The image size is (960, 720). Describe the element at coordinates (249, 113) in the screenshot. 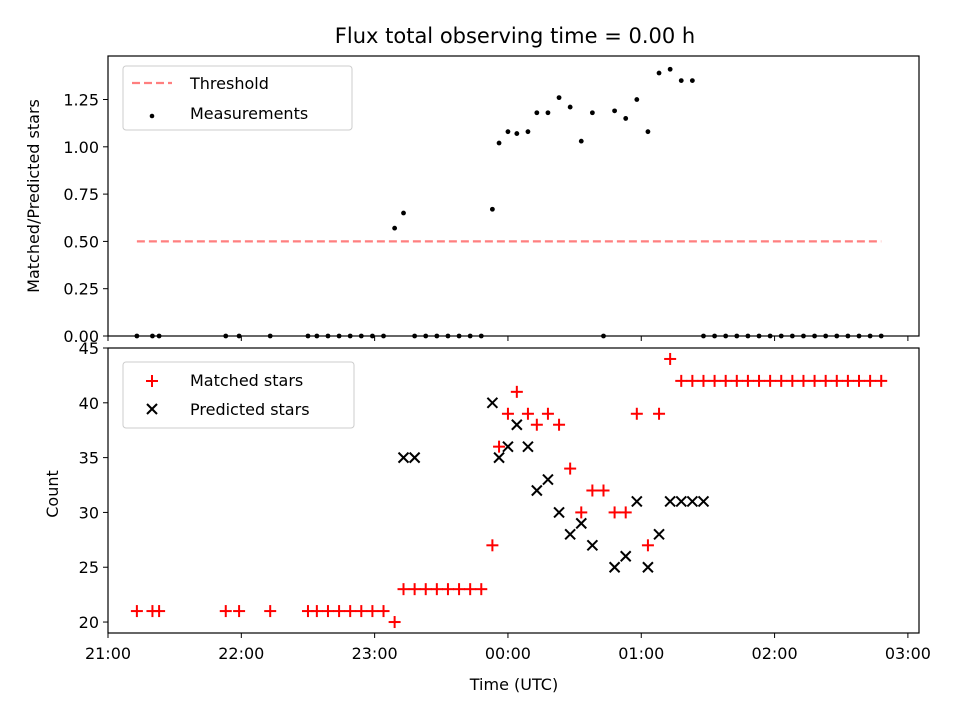

I see `measurements-legend-label: Measurements` at that location.